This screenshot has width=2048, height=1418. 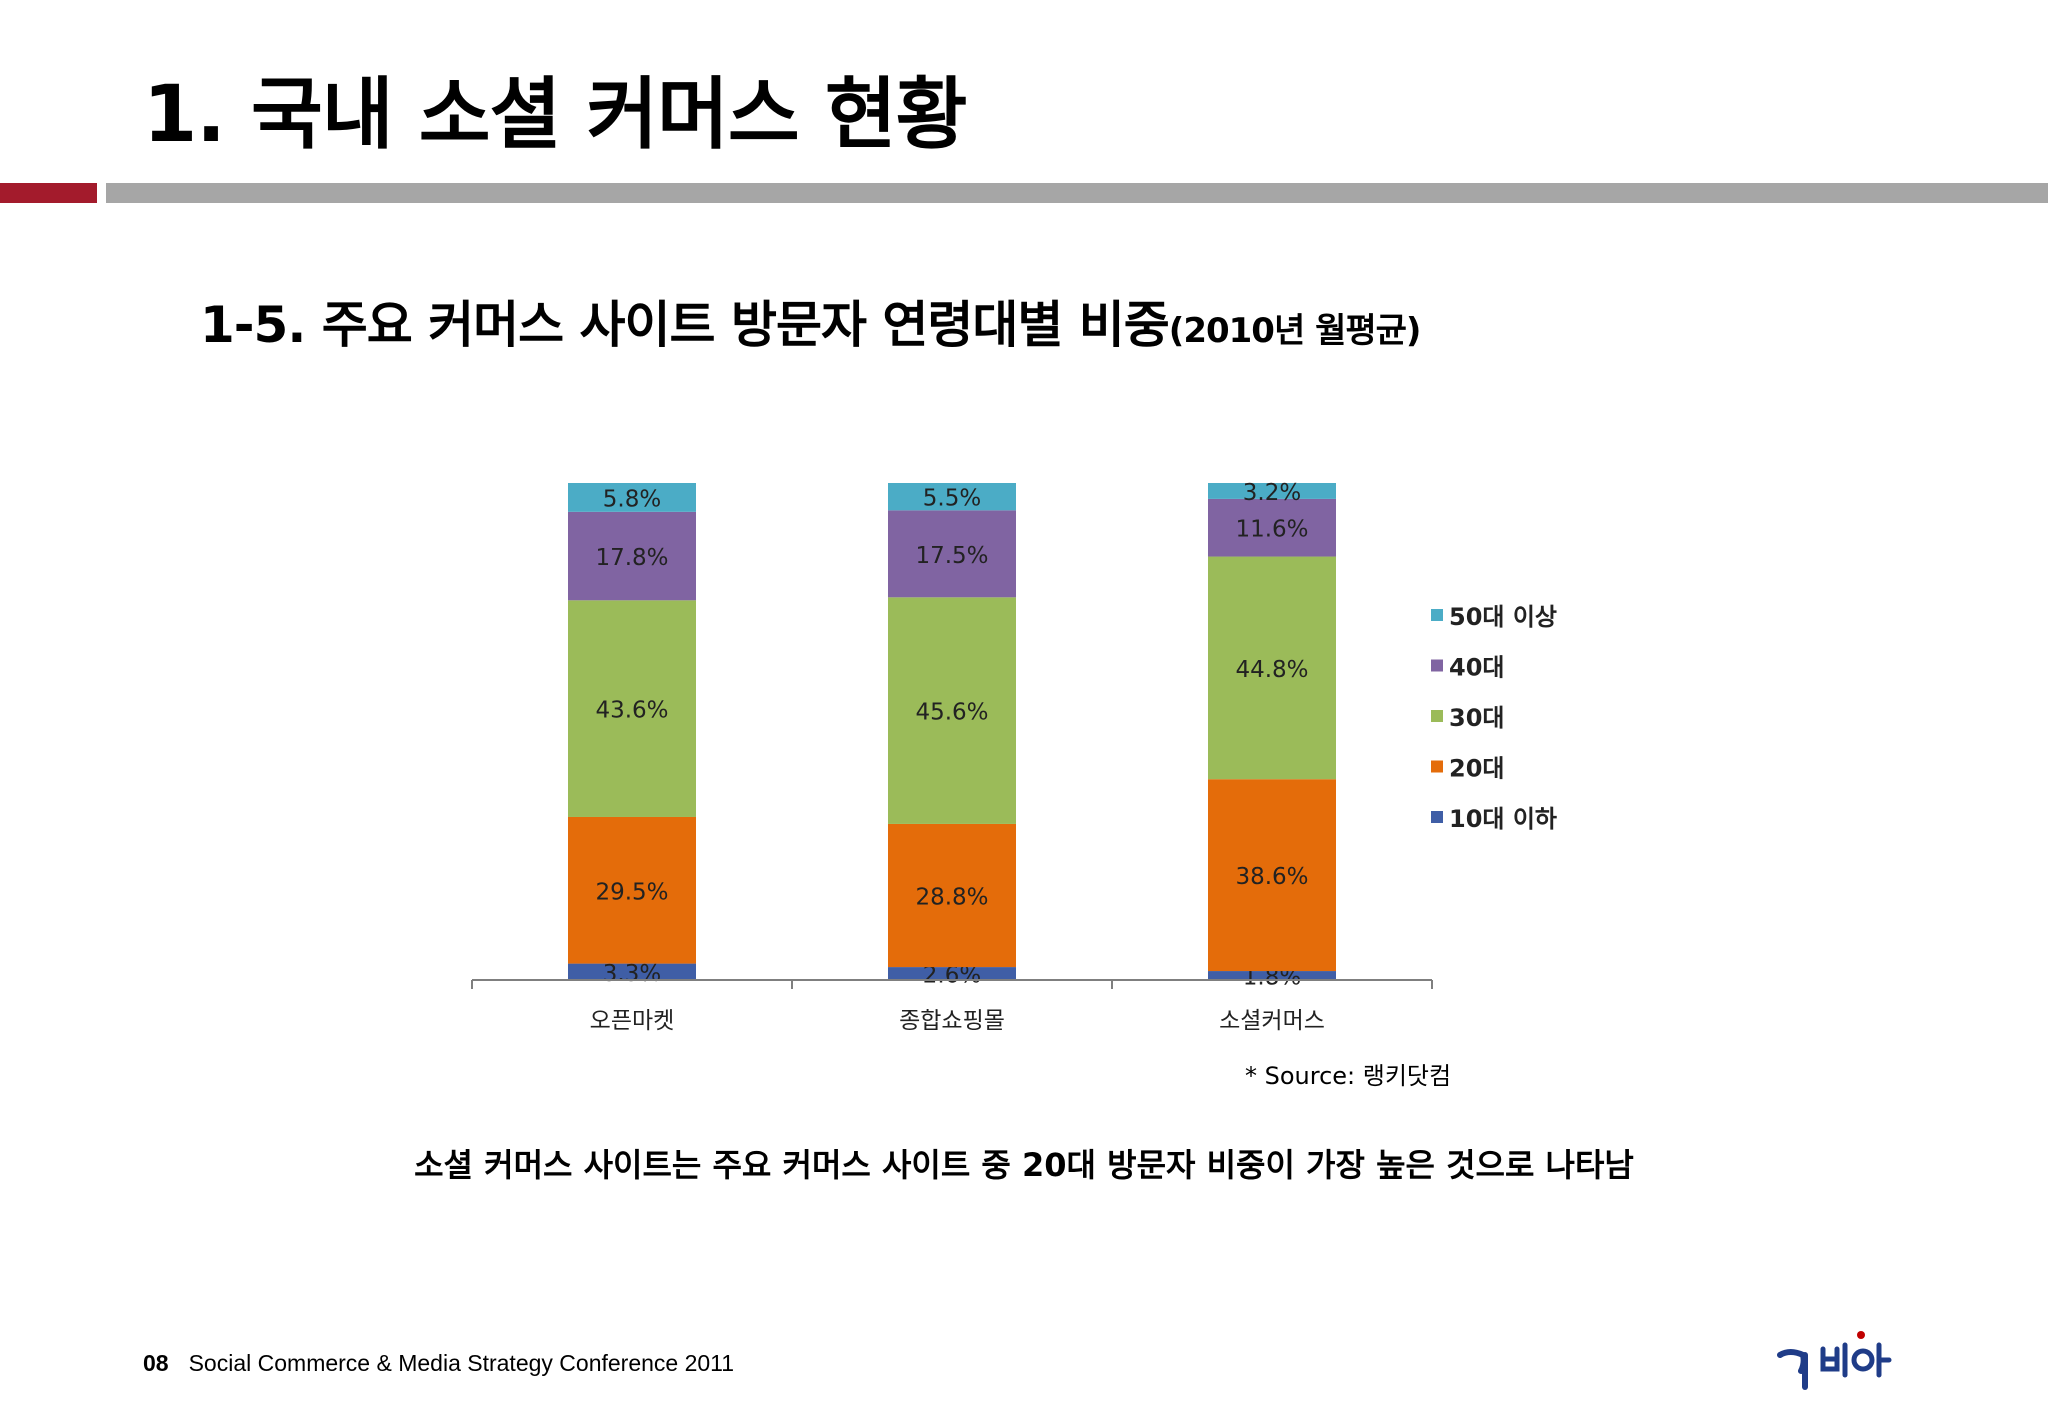 I want to click on data-label-소셜커머스-30대: 44.8%, so click(x=1271, y=670).